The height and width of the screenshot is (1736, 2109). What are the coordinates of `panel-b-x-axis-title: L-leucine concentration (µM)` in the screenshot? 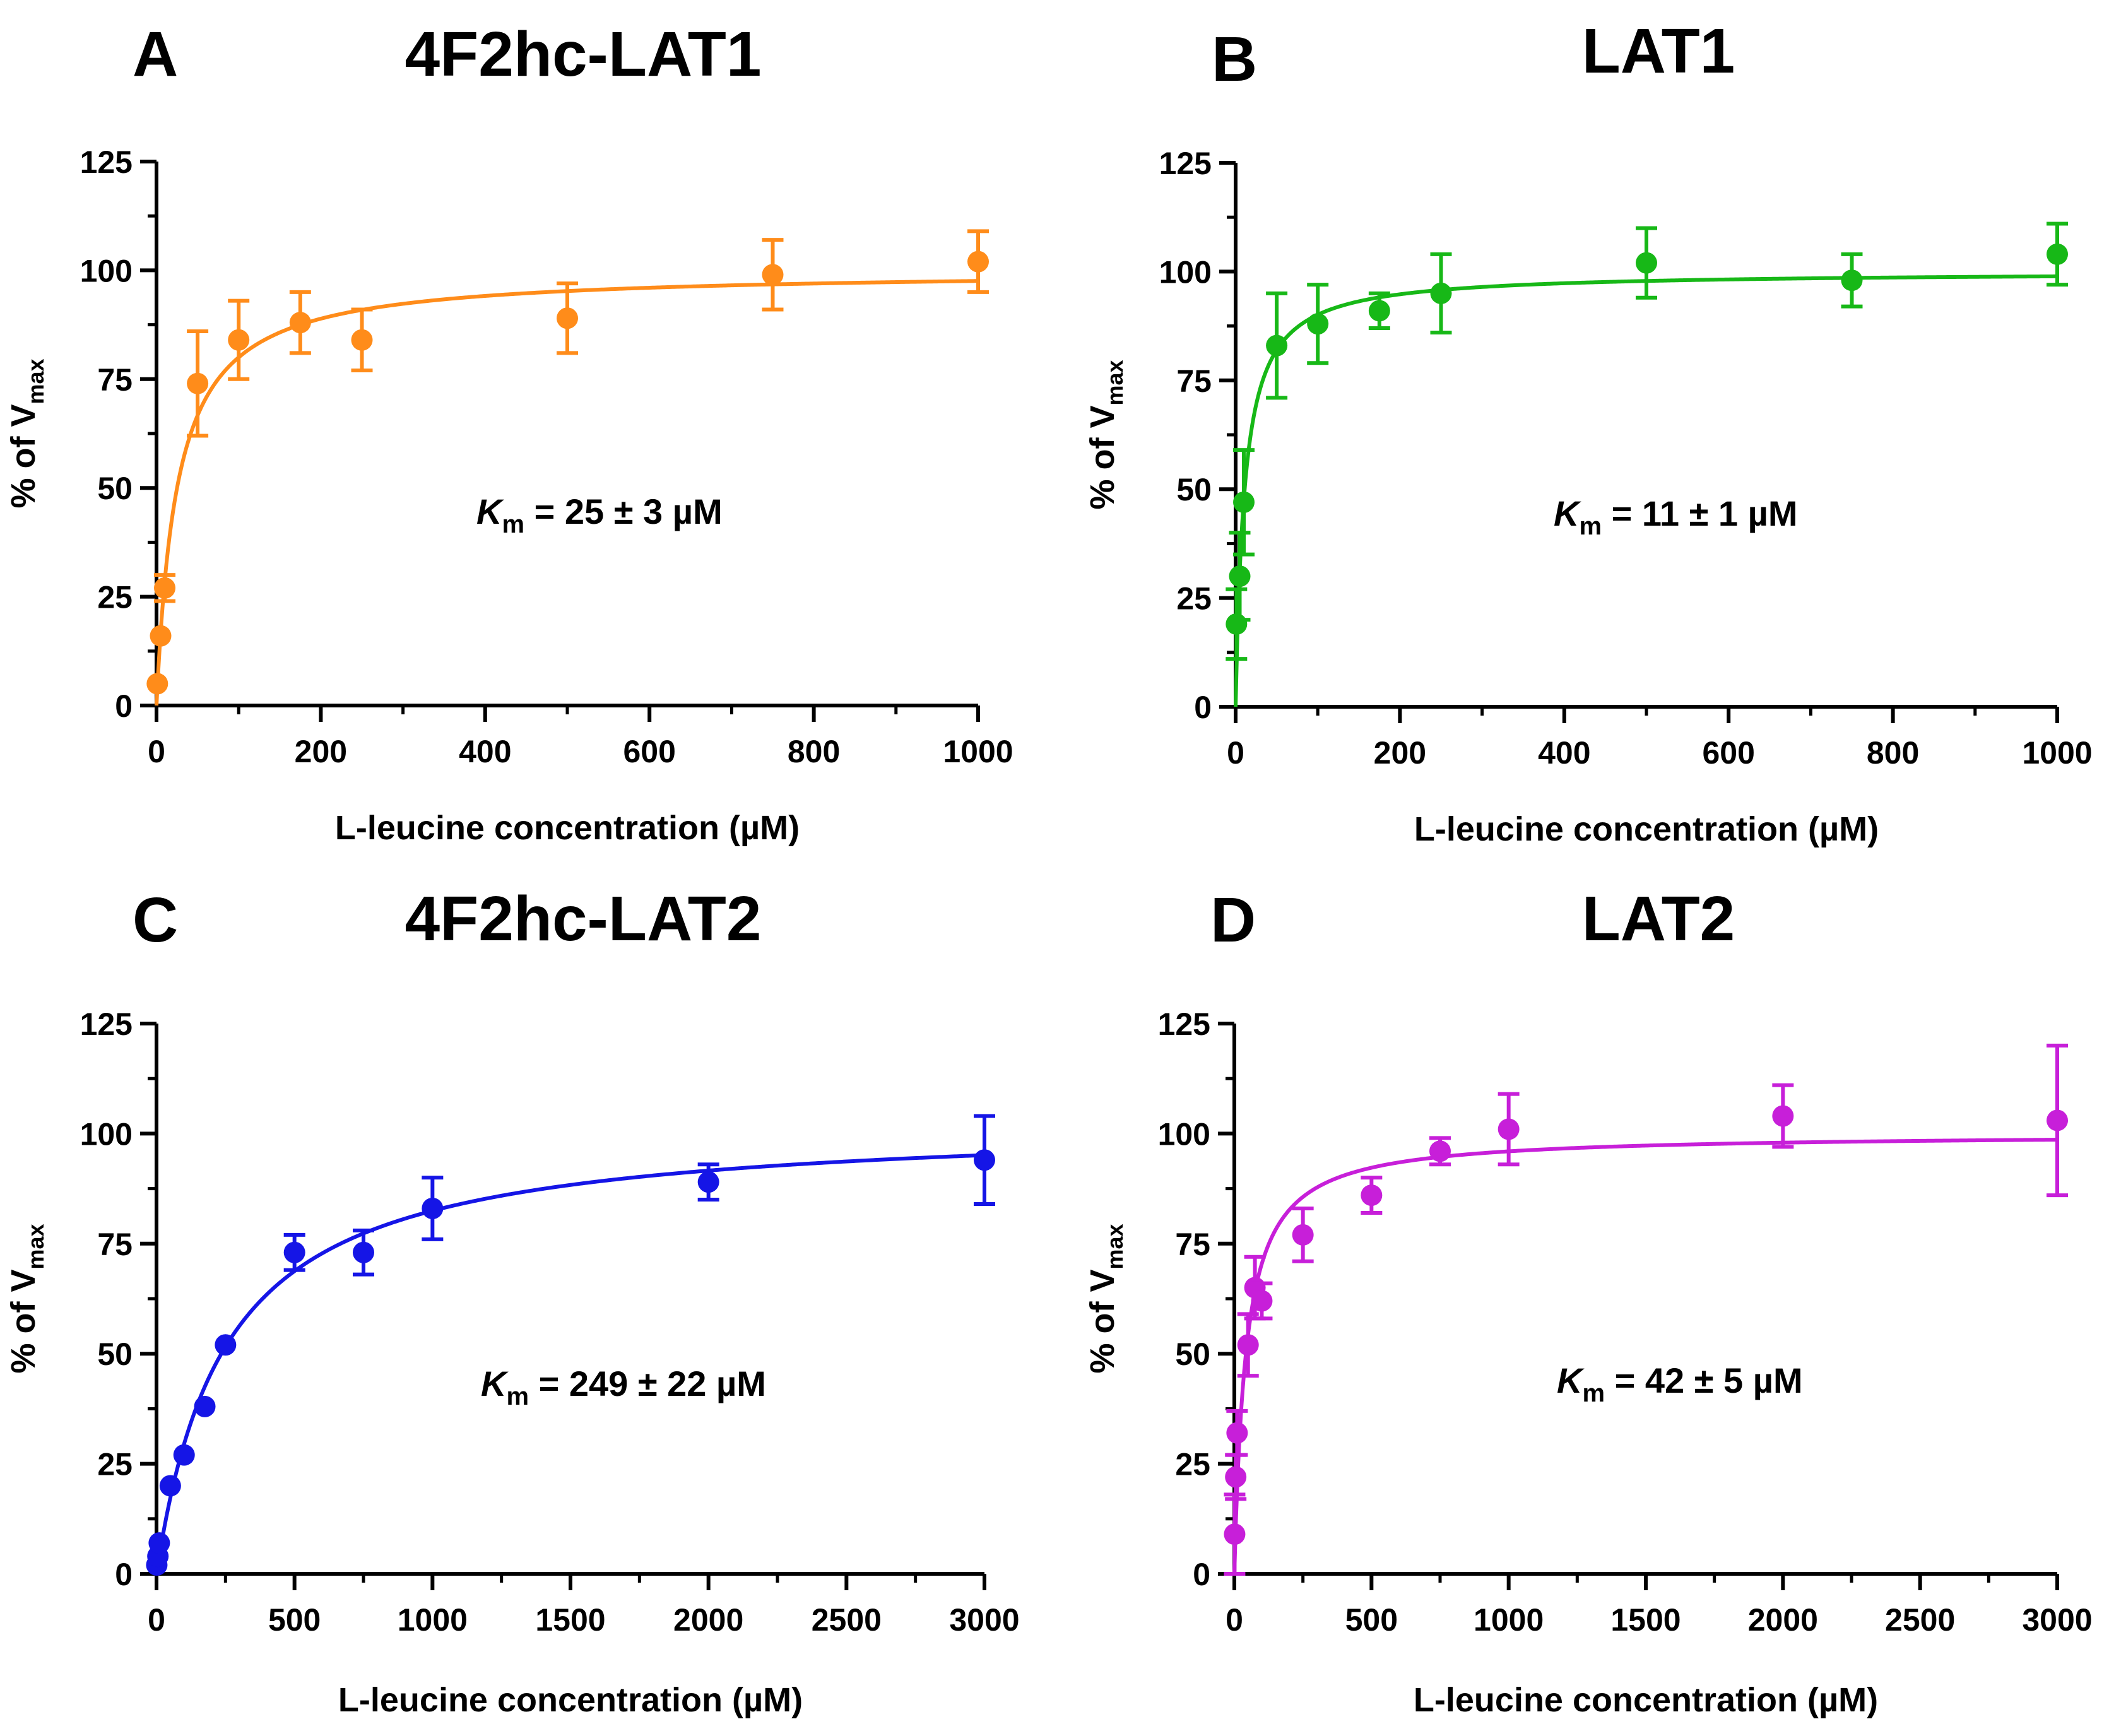 It's located at (1647, 829).